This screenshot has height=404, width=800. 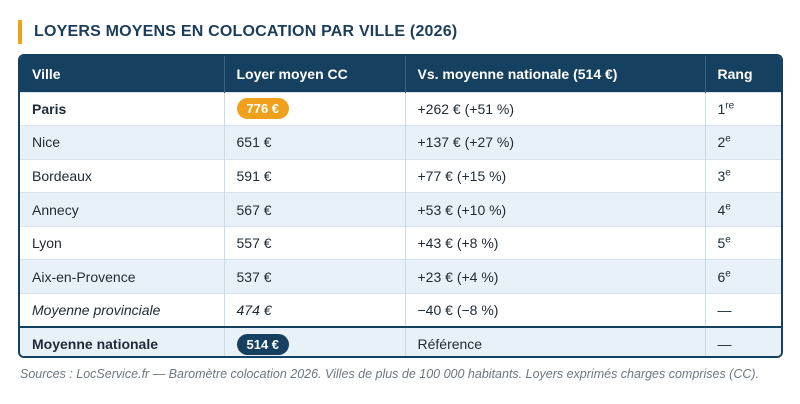 I want to click on cell-loyer: 651 €, so click(x=315, y=142).